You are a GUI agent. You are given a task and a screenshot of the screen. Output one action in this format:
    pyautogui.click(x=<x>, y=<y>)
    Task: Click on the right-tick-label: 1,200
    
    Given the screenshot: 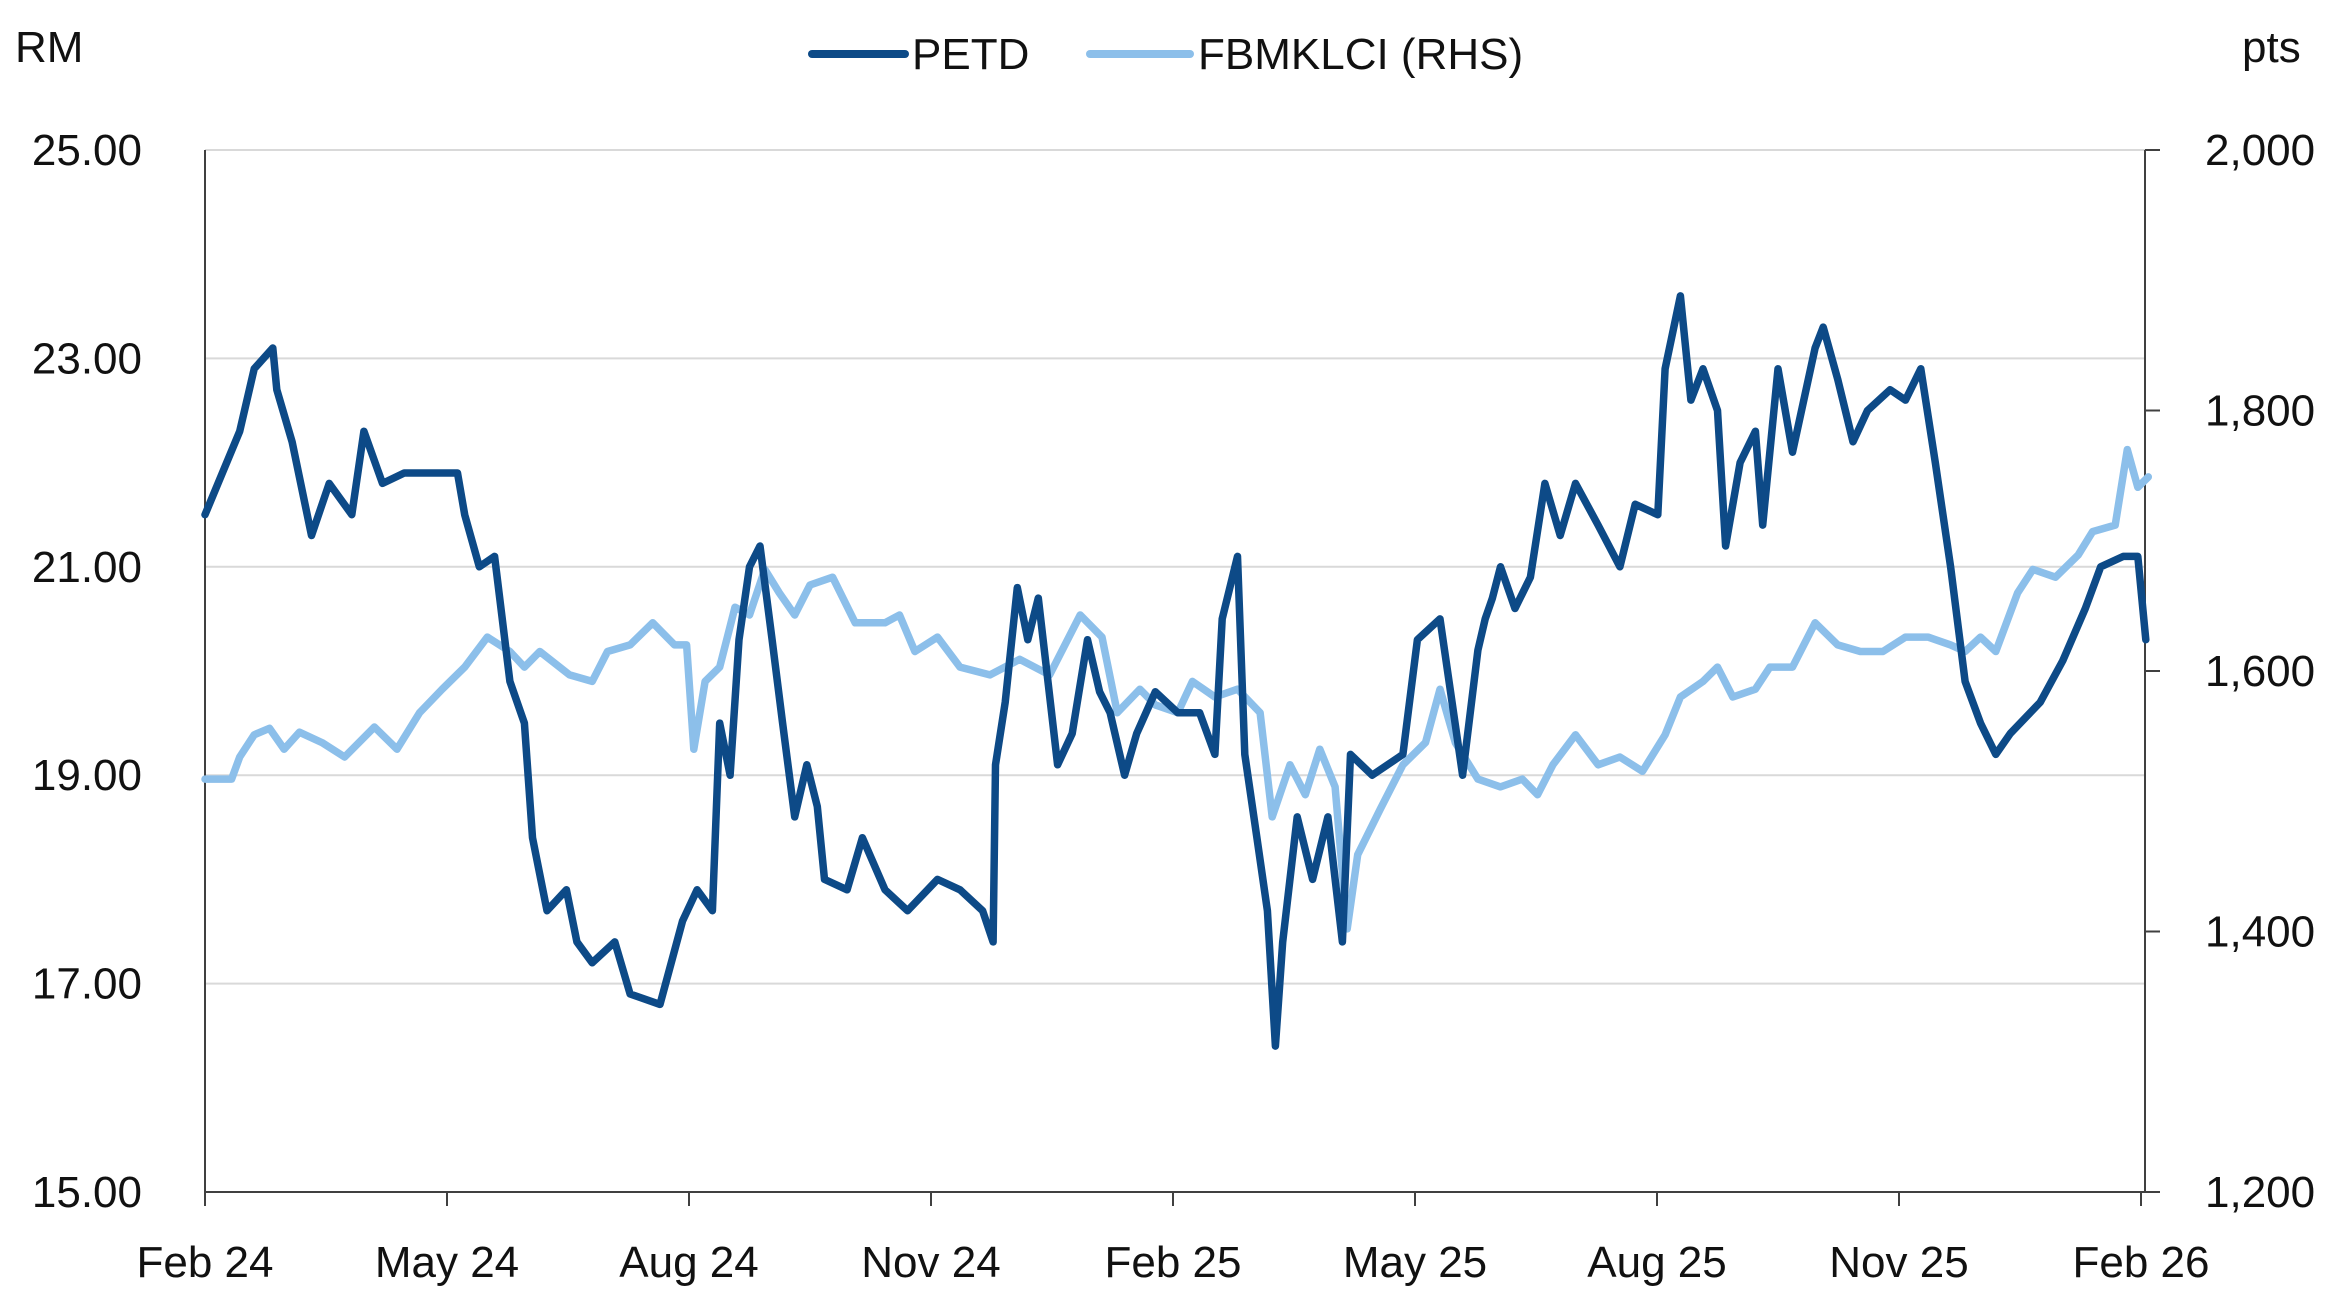 What is the action you would take?
    pyautogui.click(x=2260, y=1192)
    